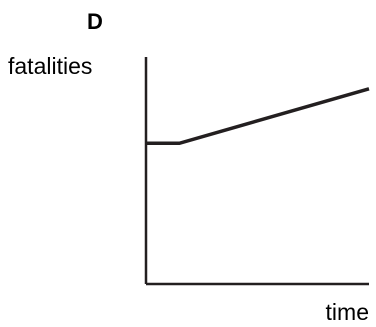 The image size is (376, 327). What do you see at coordinates (50, 66) in the screenshot?
I see `y-axis-label: fatalities` at bounding box center [50, 66].